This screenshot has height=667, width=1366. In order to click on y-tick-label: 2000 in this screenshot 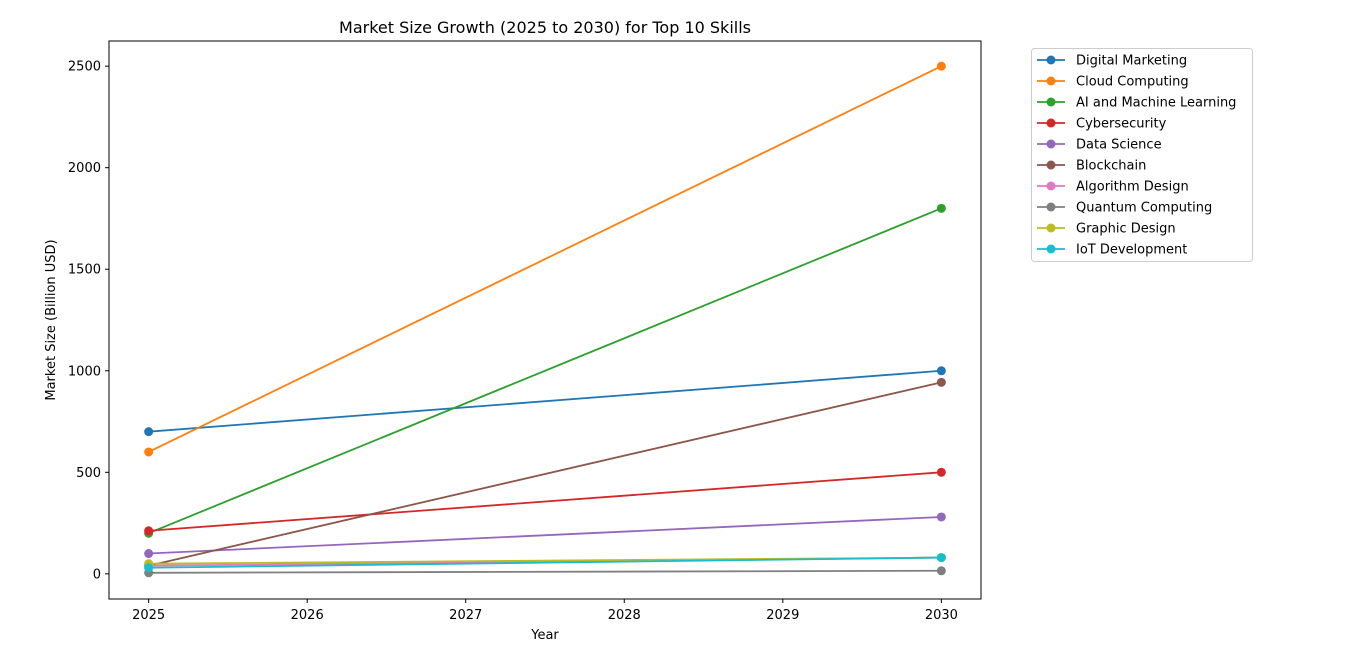, I will do `click(84, 168)`.